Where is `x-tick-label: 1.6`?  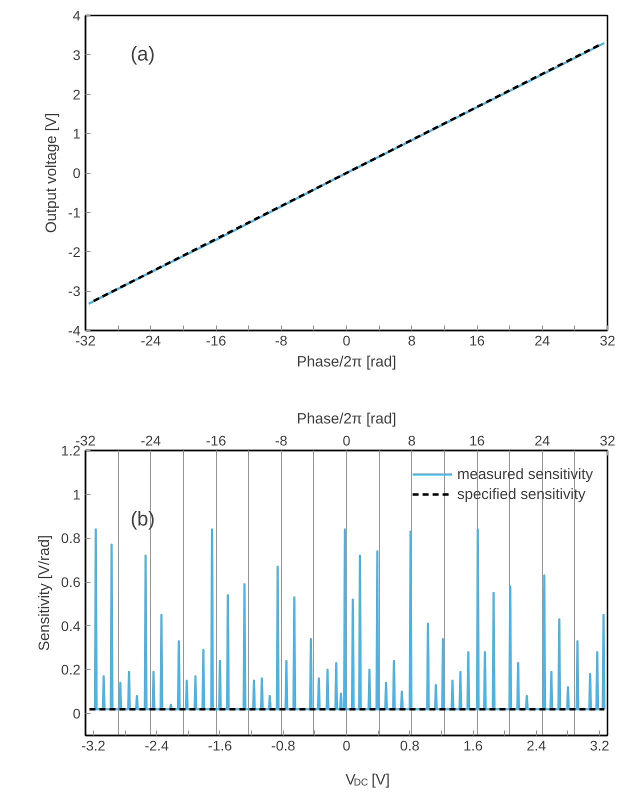
x-tick-label: 1.6 is located at coordinates (473, 746).